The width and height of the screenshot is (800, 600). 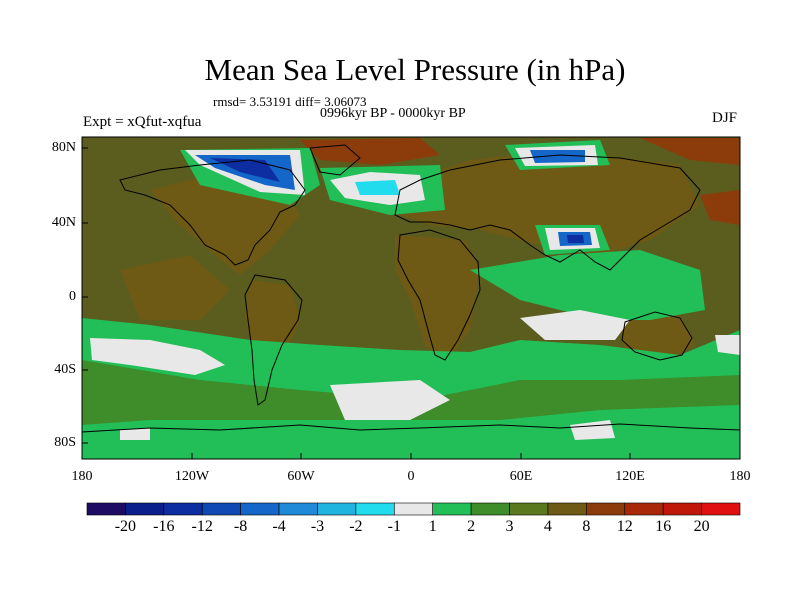 I want to click on x-label-0: 0, so click(x=411, y=476).